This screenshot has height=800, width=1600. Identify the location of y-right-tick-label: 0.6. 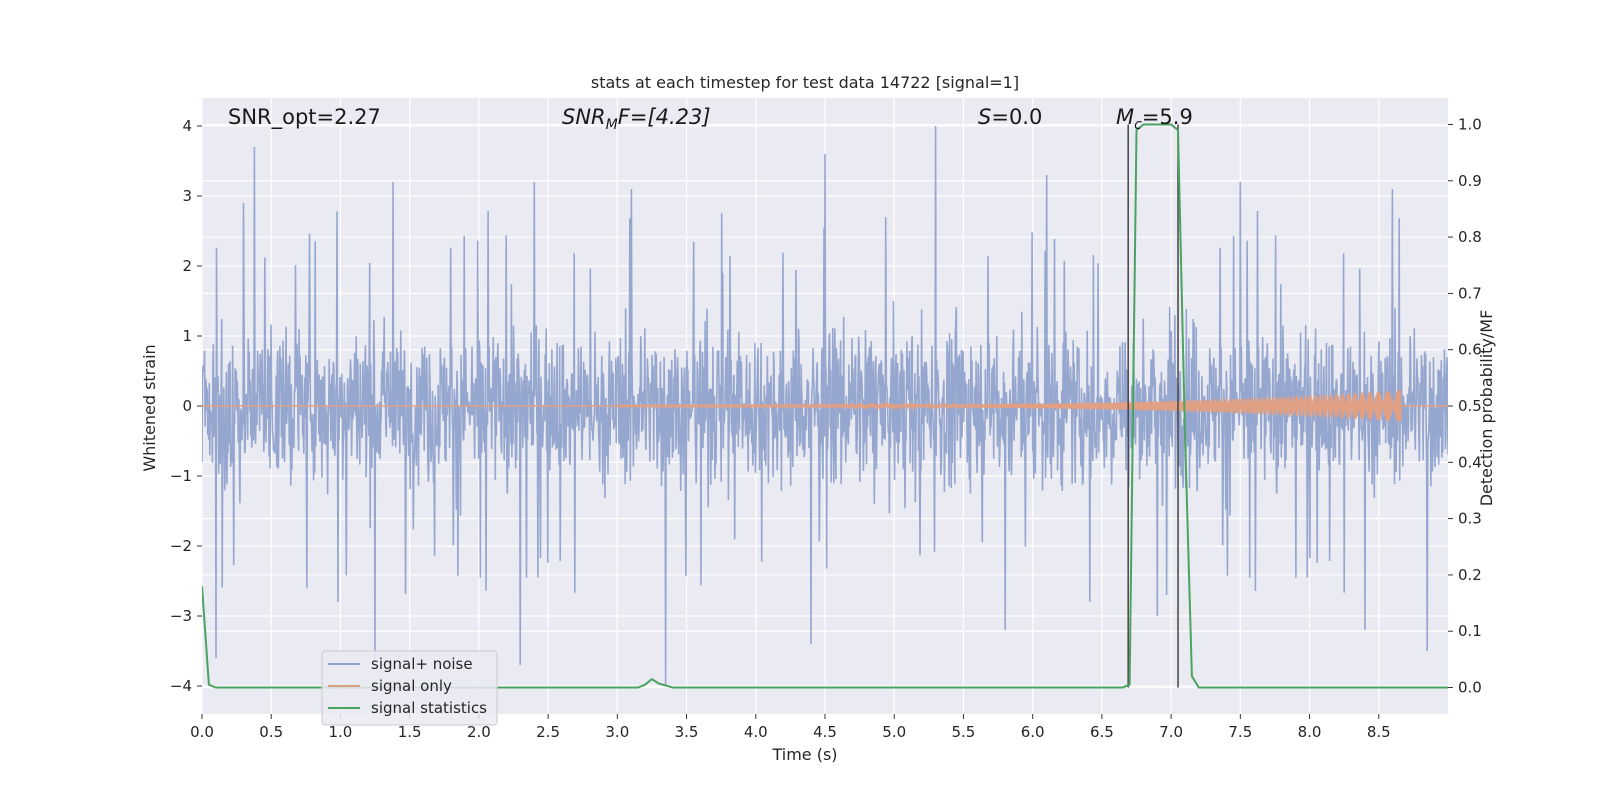
(1470, 350).